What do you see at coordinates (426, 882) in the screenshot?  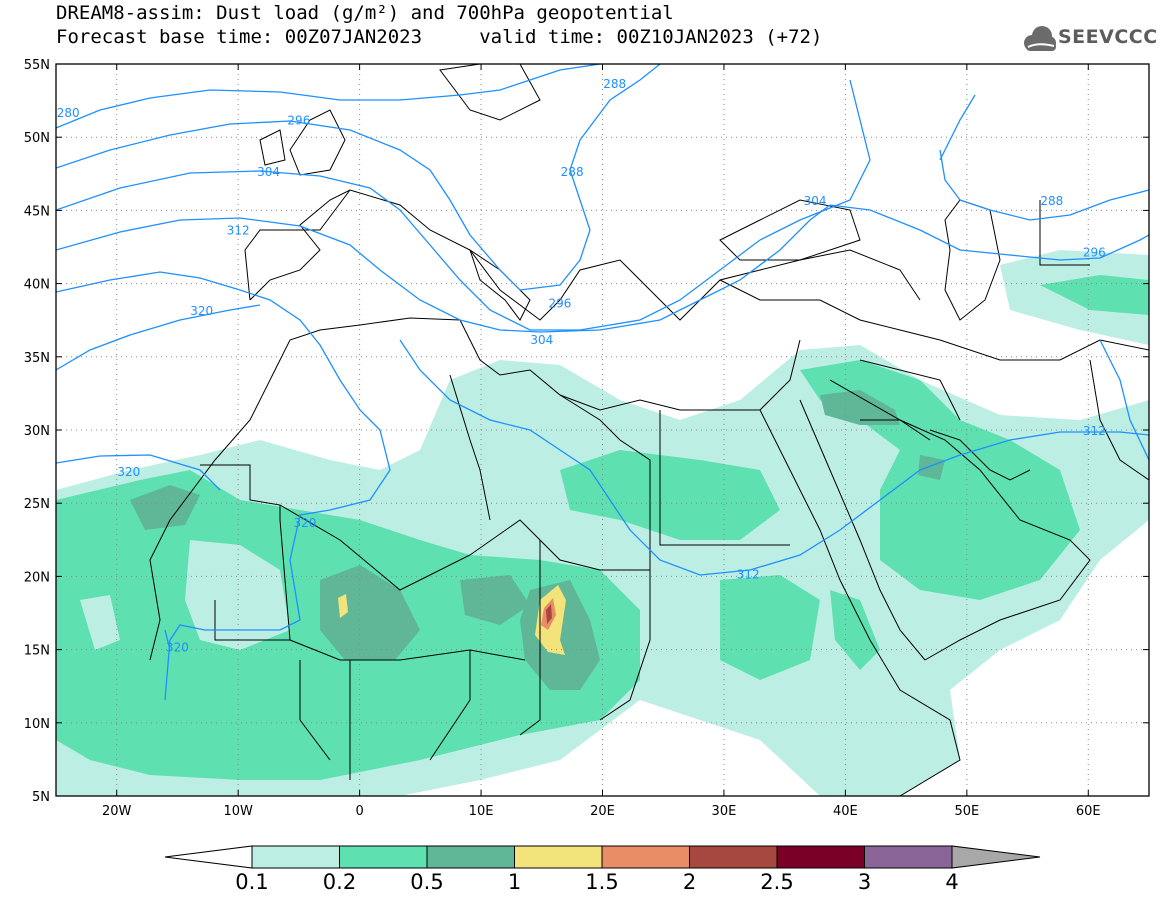 I see `colorbar-label: 0.5` at bounding box center [426, 882].